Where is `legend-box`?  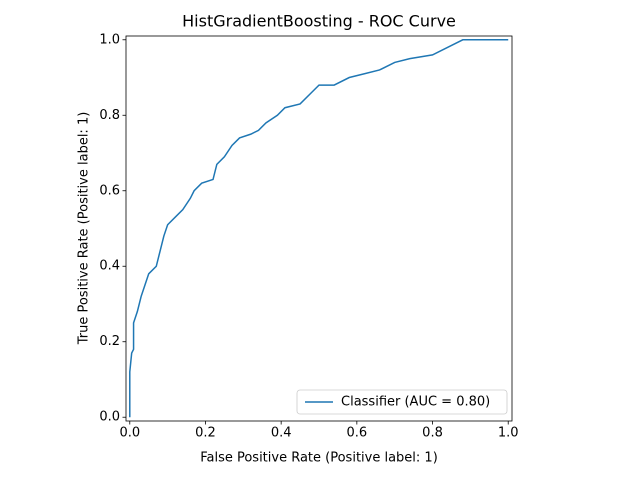 legend-box is located at coordinates (402, 402).